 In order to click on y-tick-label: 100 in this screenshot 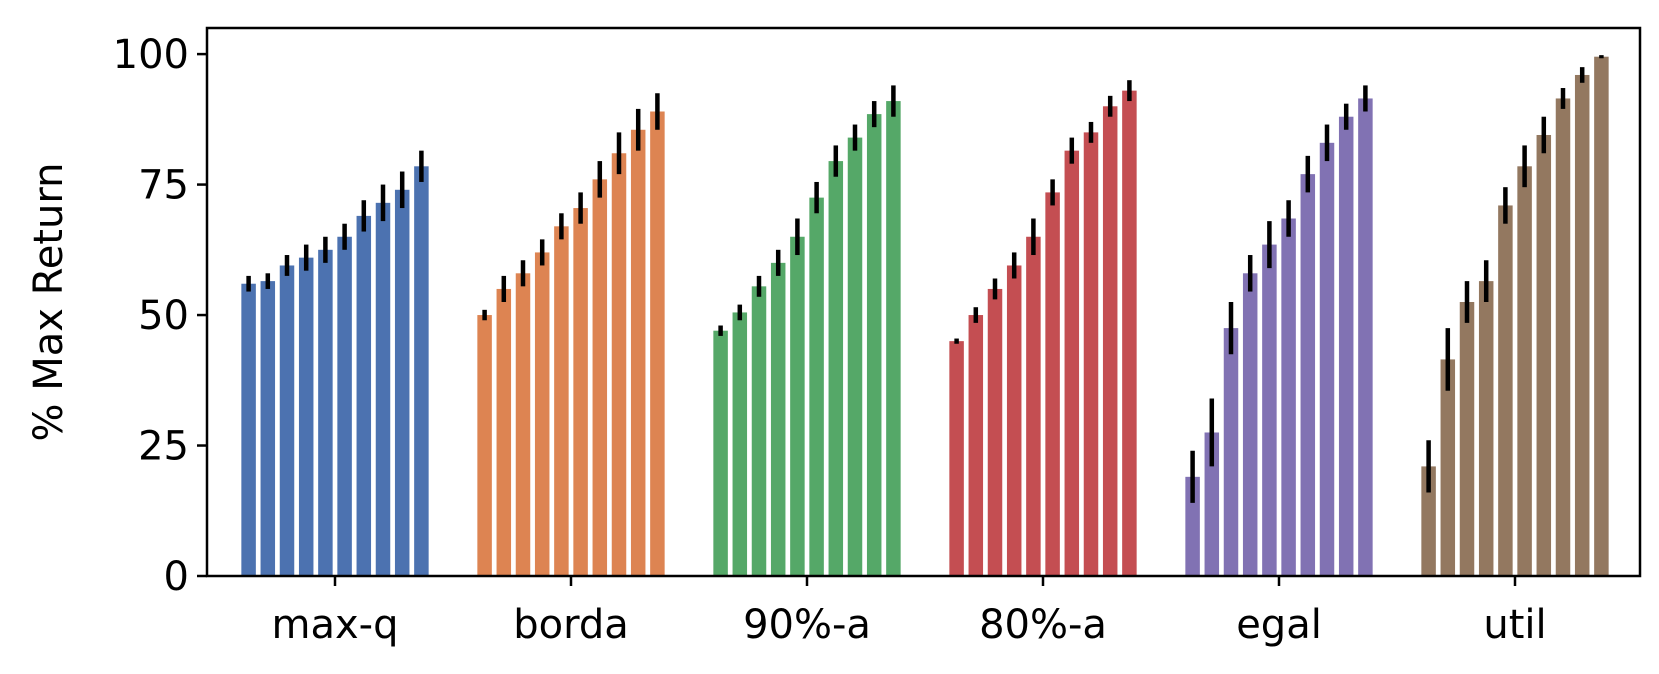, I will do `click(151, 55)`.